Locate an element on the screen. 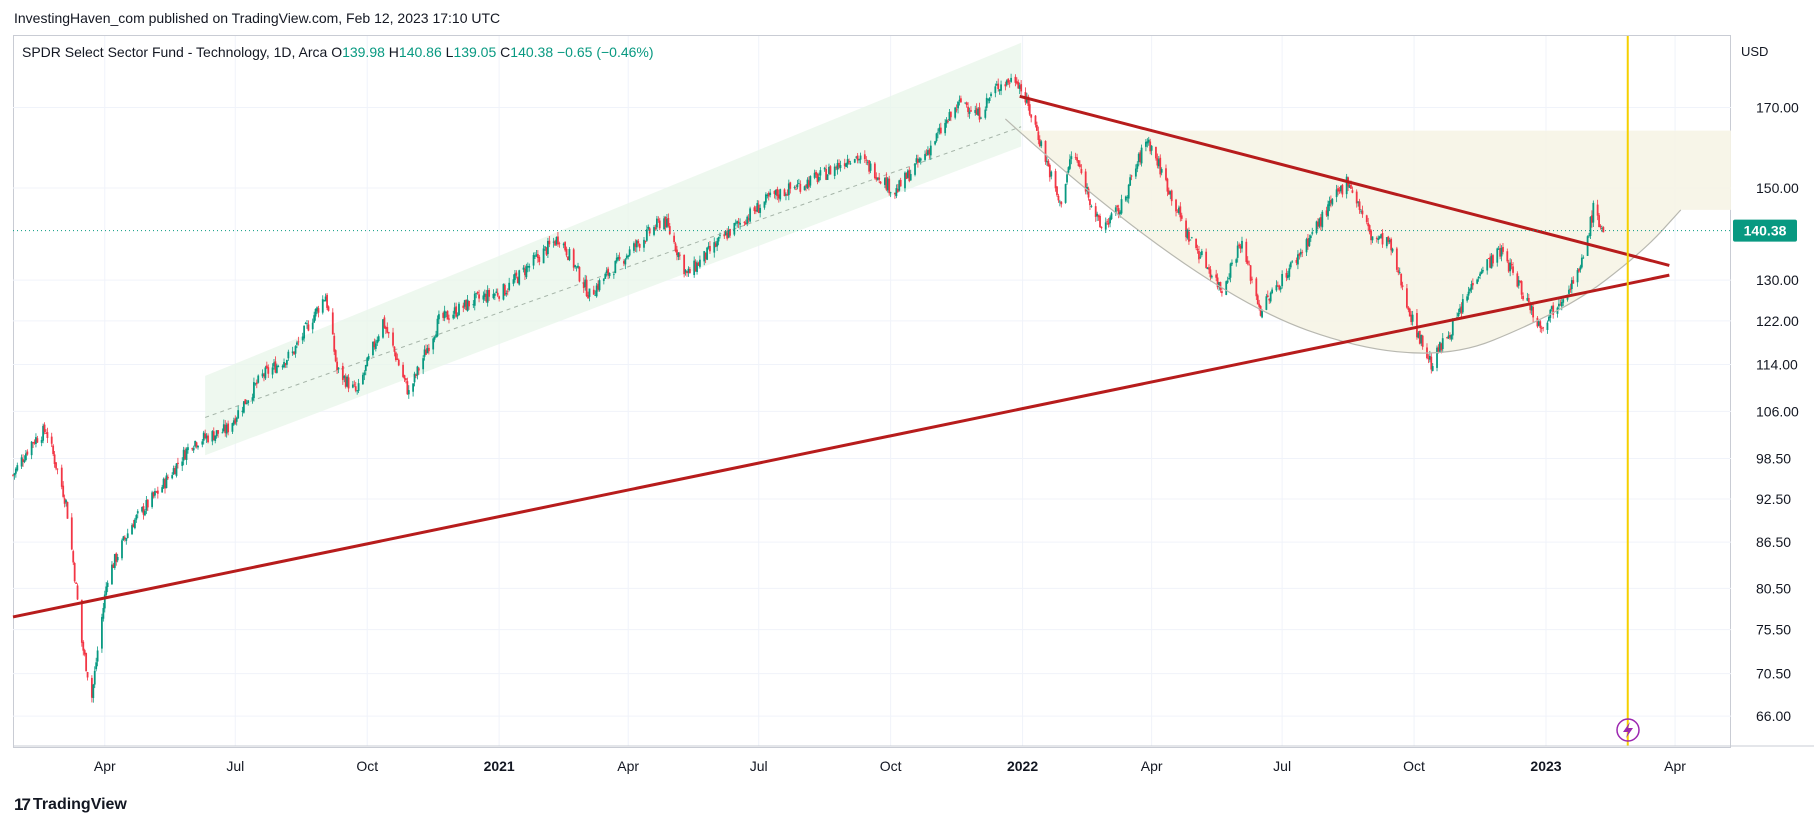 The width and height of the screenshot is (1814, 826). y-tick-label: 80.50 is located at coordinates (1773, 588).